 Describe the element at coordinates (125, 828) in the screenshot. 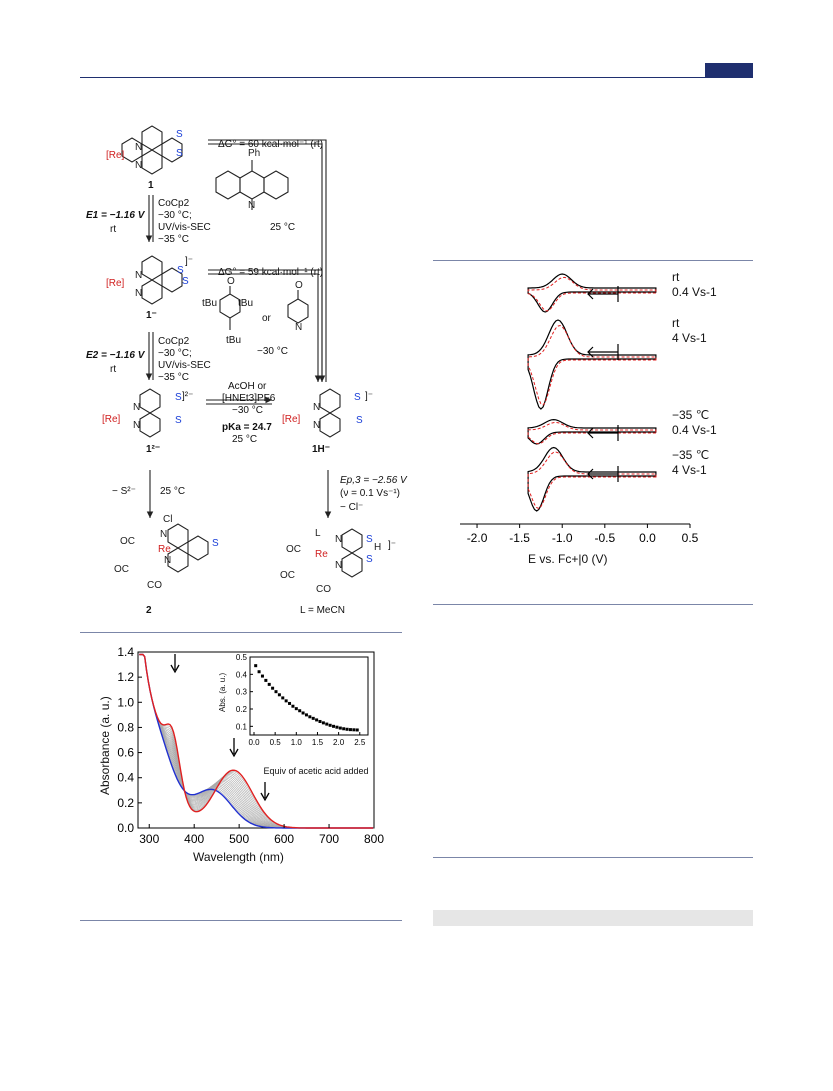

I see `uv-y-tick-label: 0.0` at that location.